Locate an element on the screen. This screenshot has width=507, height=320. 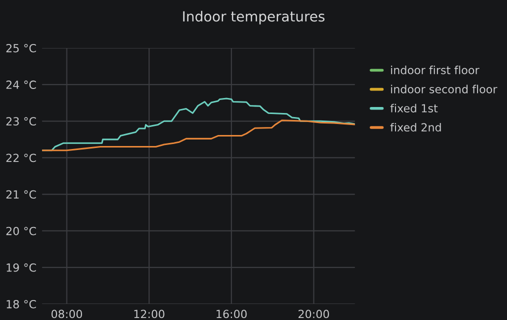
y-tick-label: 25 °C is located at coordinates (21, 48).